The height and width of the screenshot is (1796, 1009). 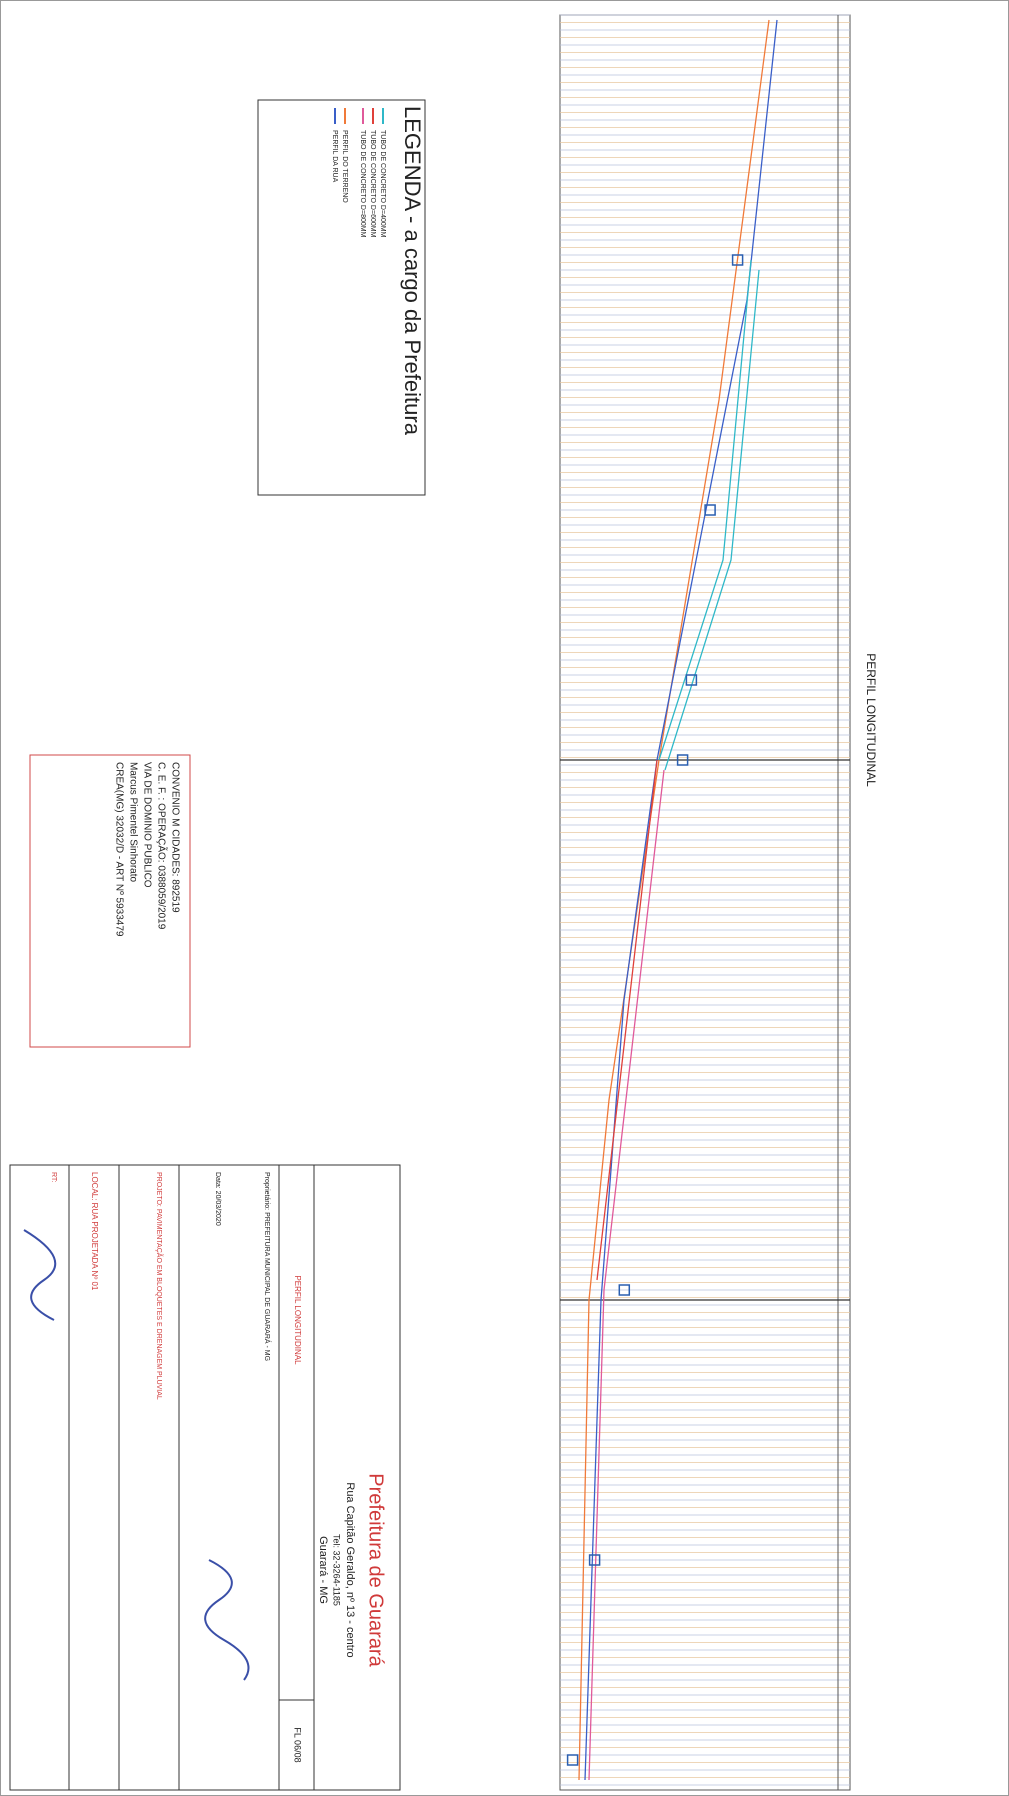 What do you see at coordinates (217, 1199) in the screenshot?
I see `date: Data: 20/03/2020` at bounding box center [217, 1199].